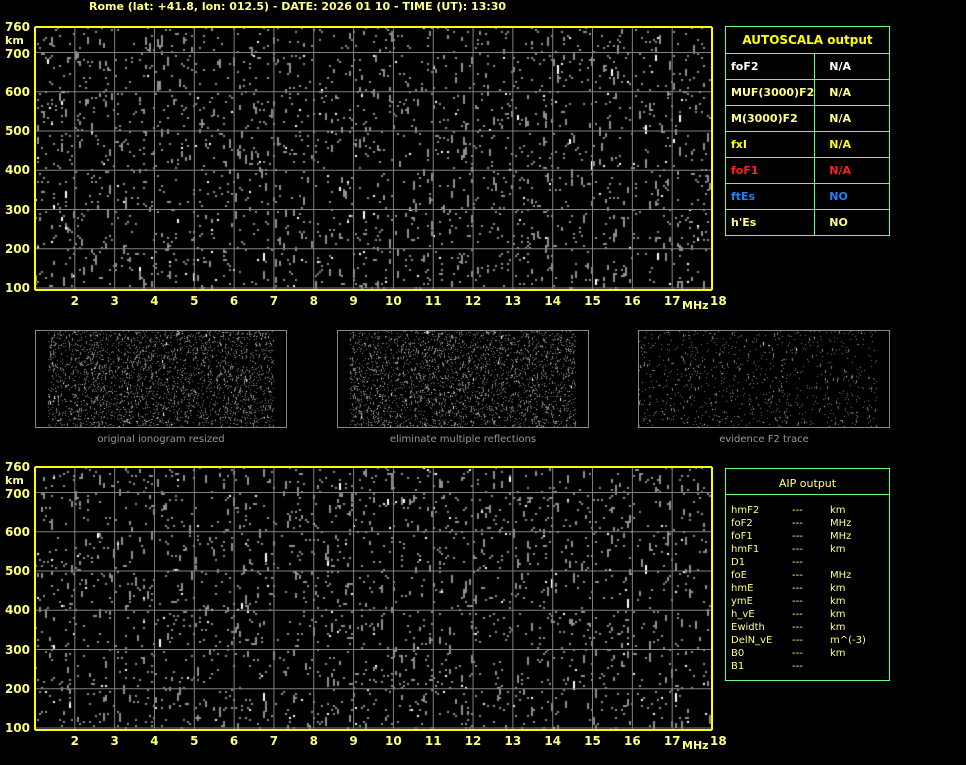  I want to click on aip-row: DelN_vE --- m^(-3), so click(807, 640).